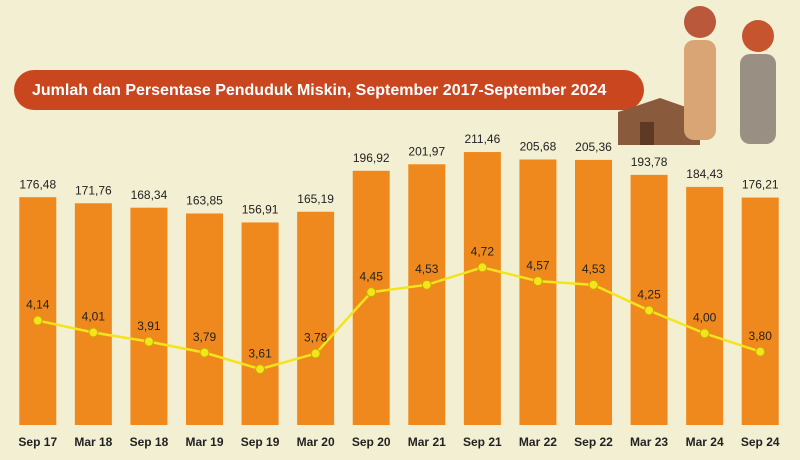  I want to click on x-tick-label: Sep 22, so click(593, 442).